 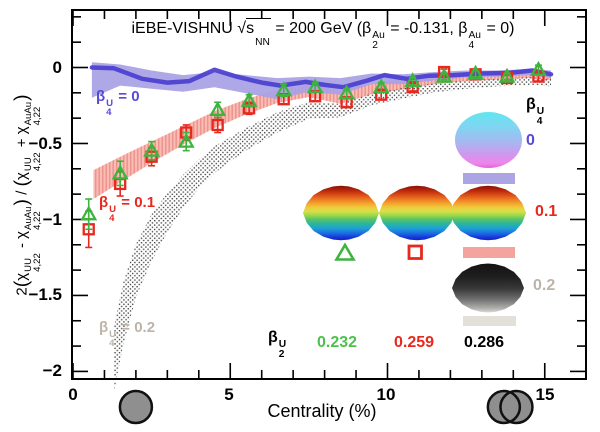 What do you see at coordinates (45, 294) in the screenshot?
I see `y-tick--1.5: −1.5` at bounding box center [45, 294].